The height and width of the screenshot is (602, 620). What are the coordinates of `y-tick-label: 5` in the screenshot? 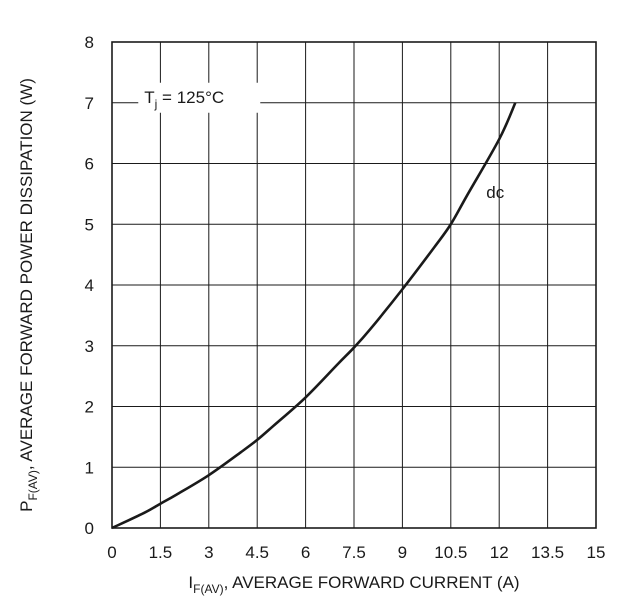 It's located at (89, 224).